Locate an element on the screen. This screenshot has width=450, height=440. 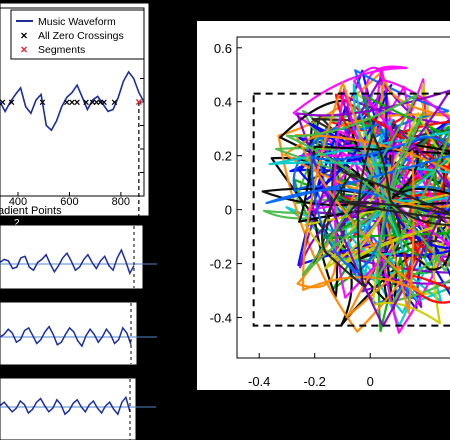
segment-panel-label: 2 is located at coordinates (17, 223).